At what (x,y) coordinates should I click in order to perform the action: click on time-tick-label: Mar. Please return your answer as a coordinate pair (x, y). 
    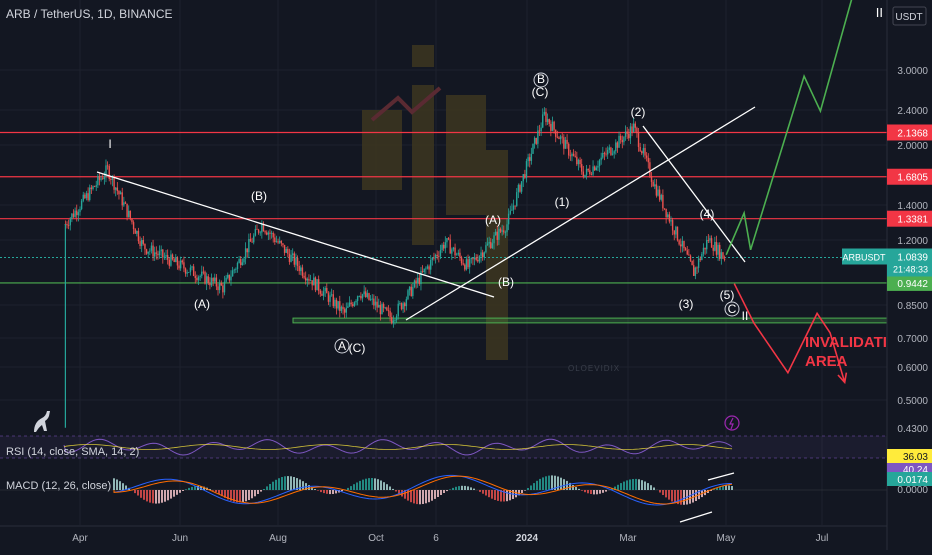
    Looking at the image, I should click on (628, 538).